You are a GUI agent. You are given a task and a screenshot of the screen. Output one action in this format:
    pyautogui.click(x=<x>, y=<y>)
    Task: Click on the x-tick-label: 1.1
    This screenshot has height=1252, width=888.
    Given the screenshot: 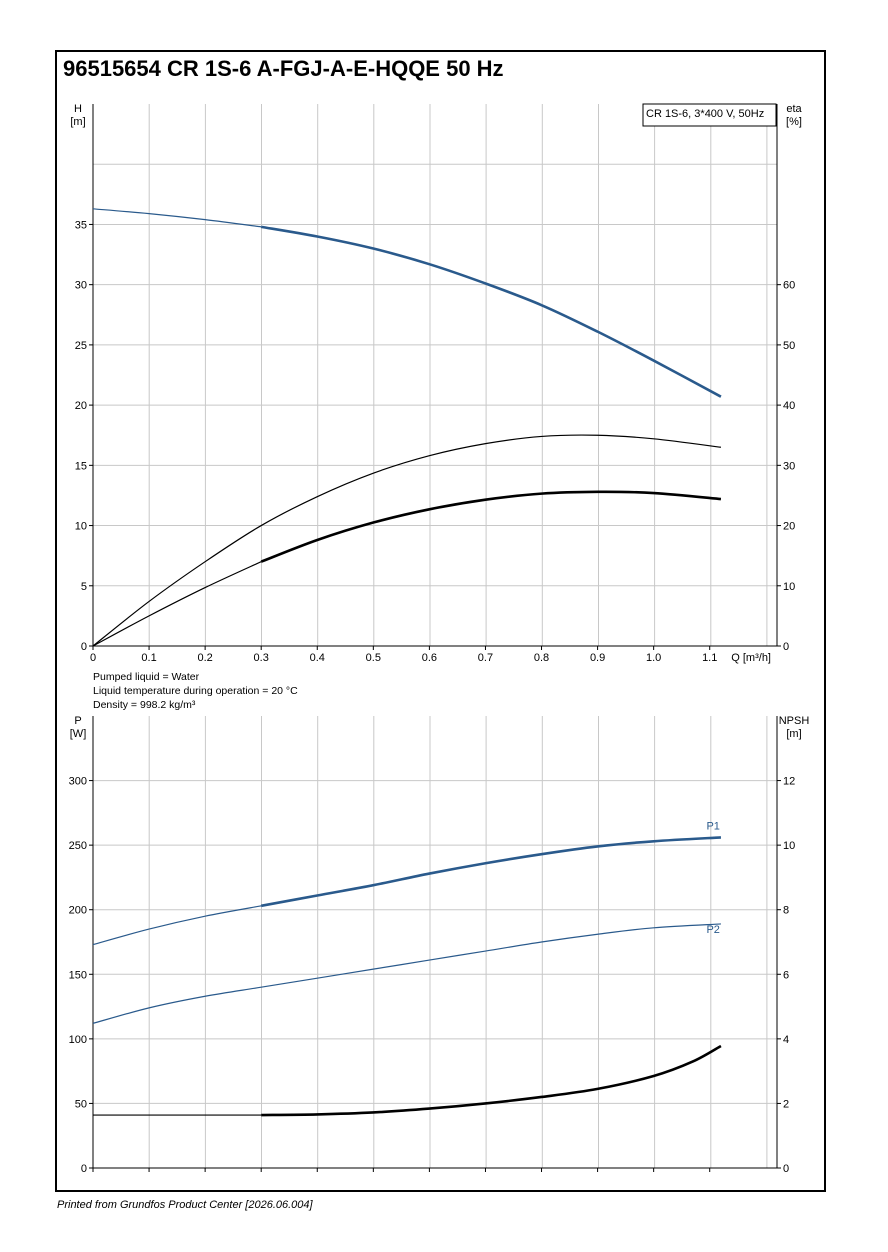 What is the action you would take?
    pyautogui.click(x=709, y=658)
    